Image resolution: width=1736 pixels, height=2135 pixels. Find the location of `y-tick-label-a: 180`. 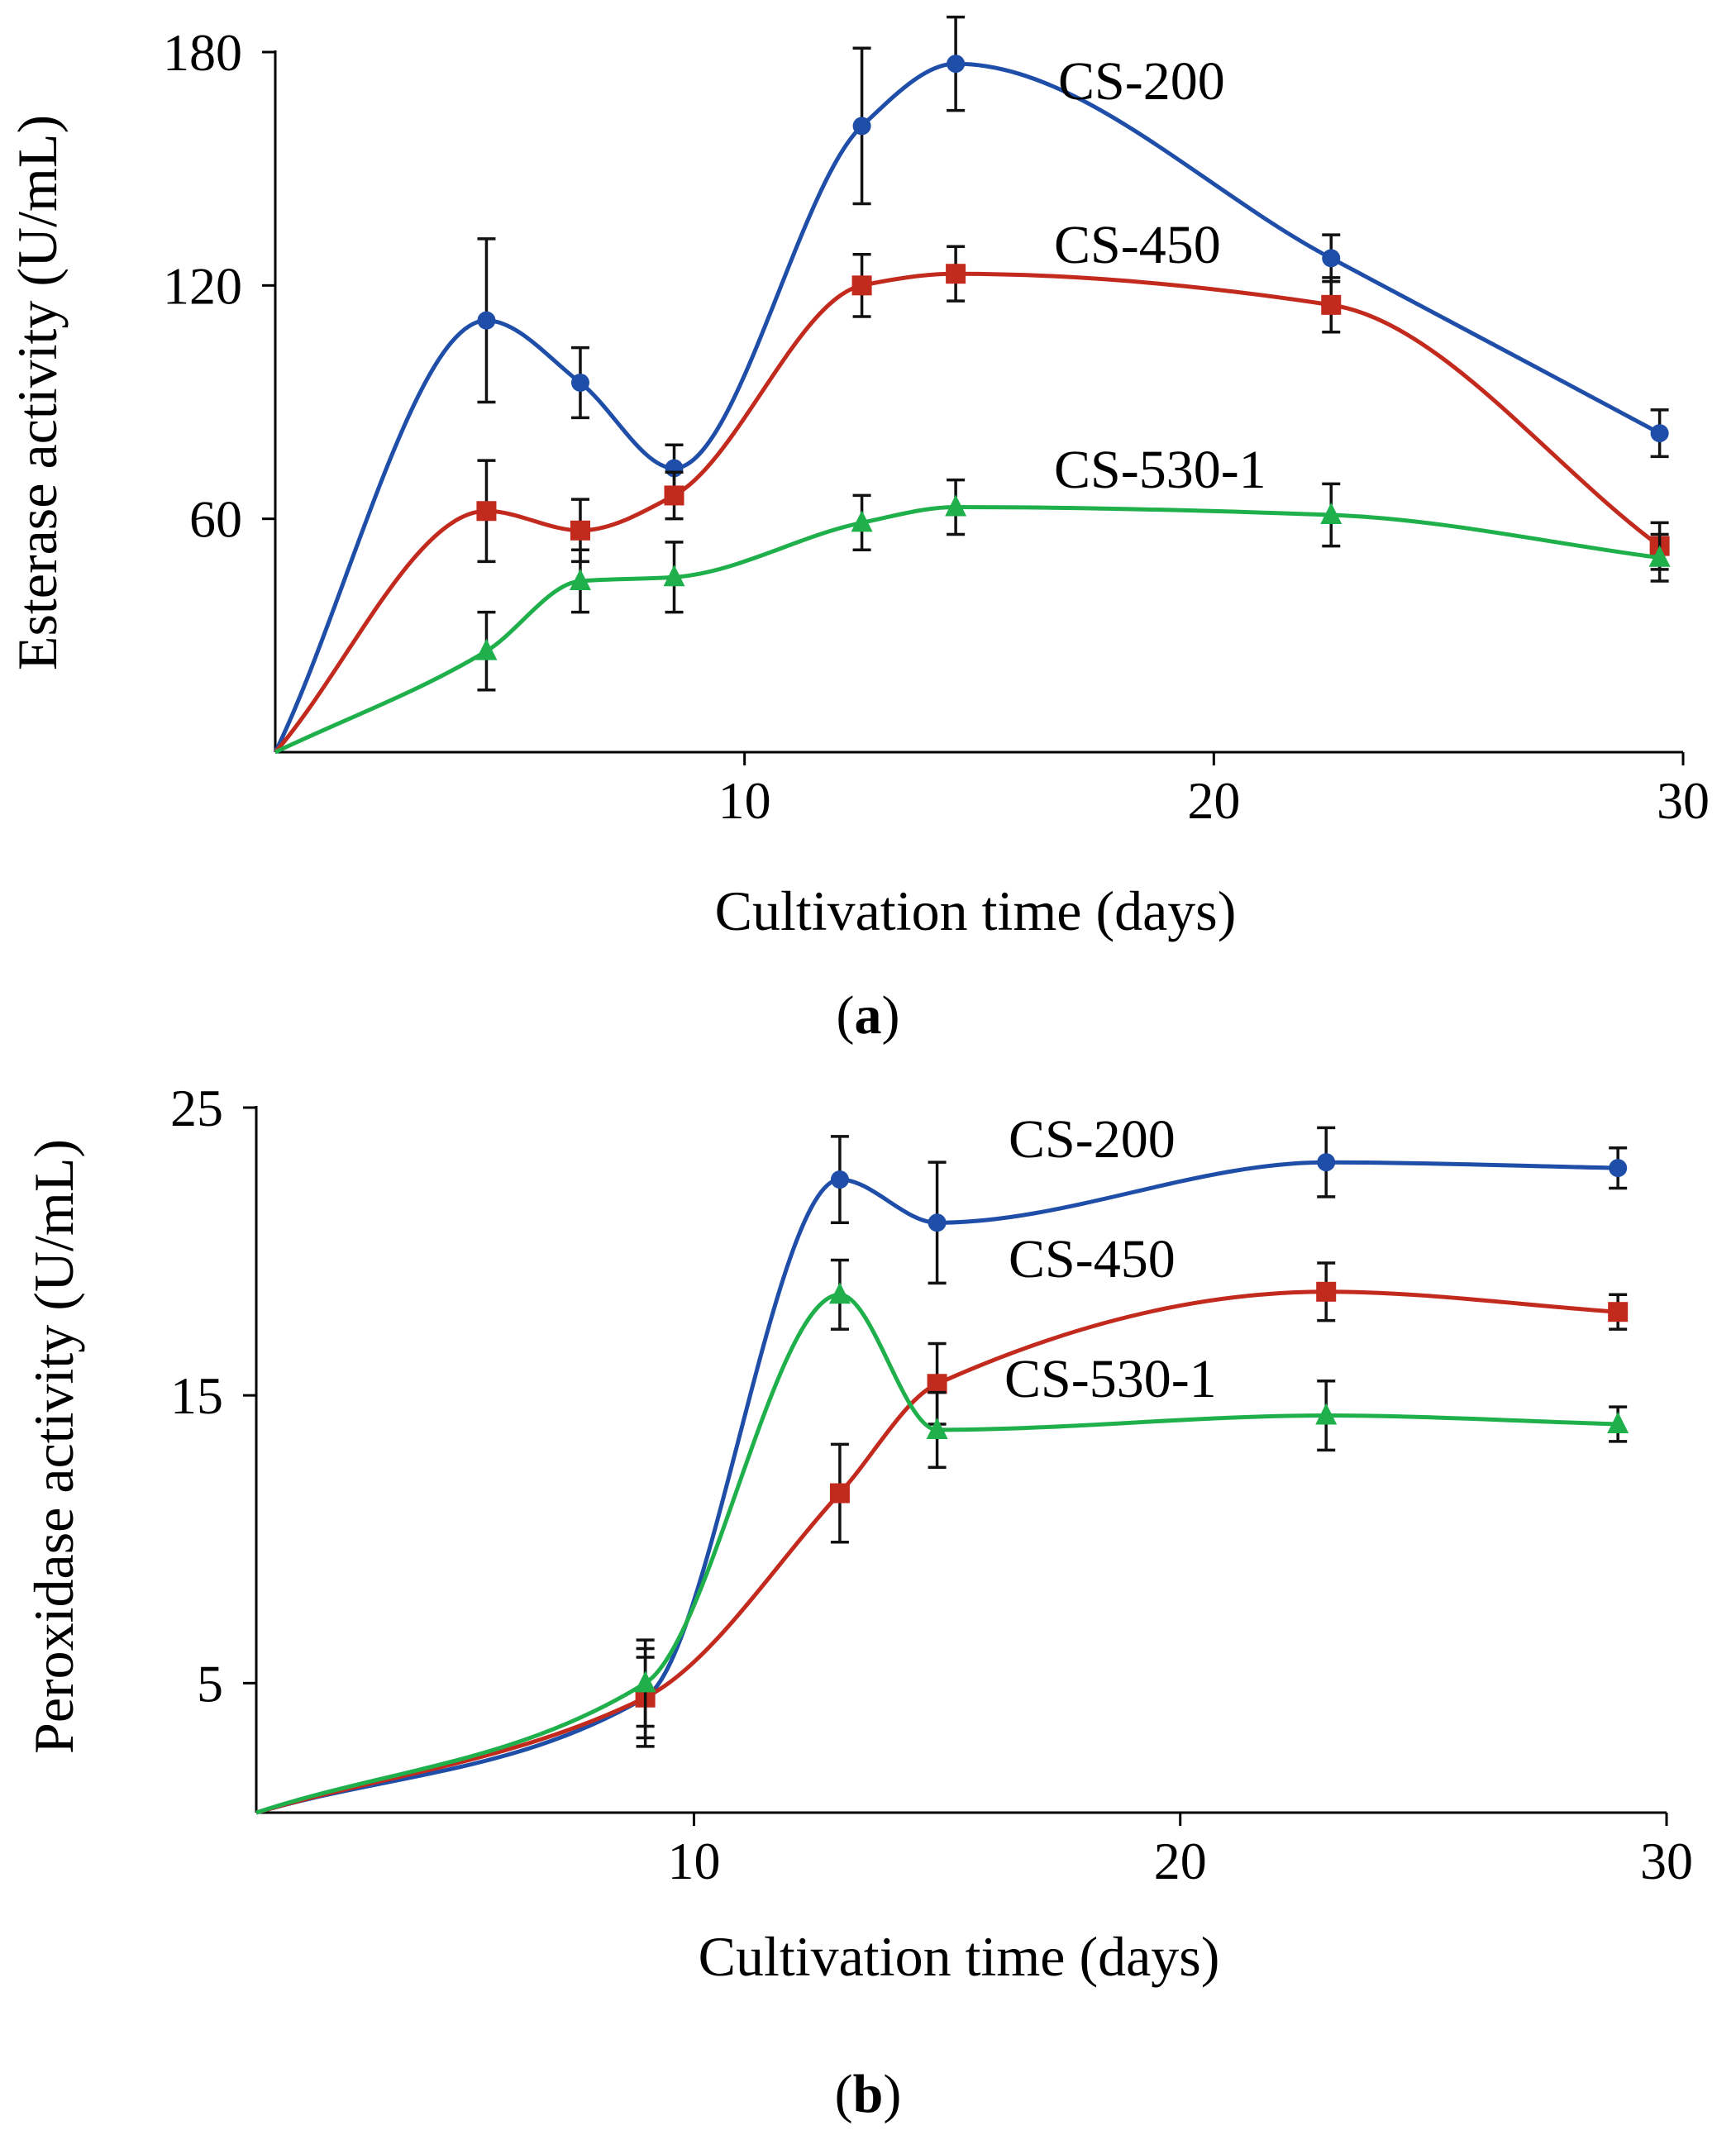

y-tick-label-a: 180 is located at coordinates (202, 52).